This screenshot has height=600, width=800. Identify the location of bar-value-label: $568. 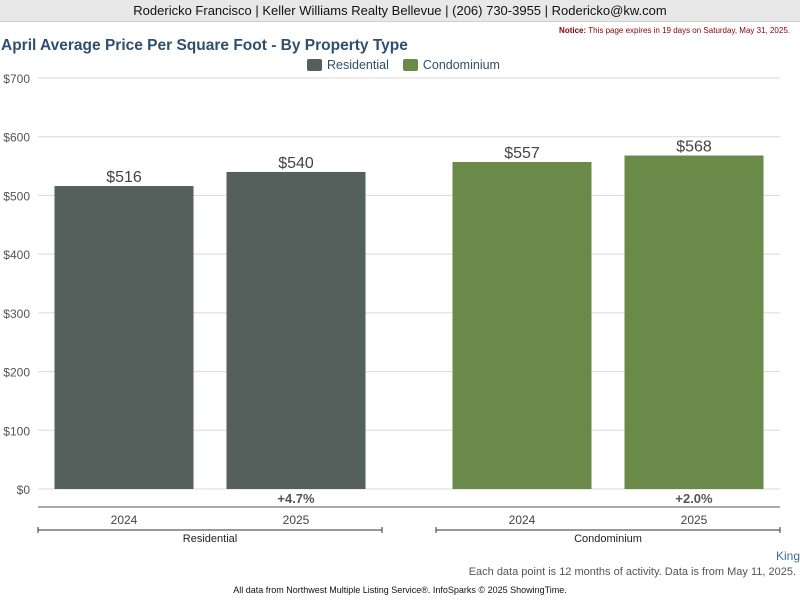
(694, 147).